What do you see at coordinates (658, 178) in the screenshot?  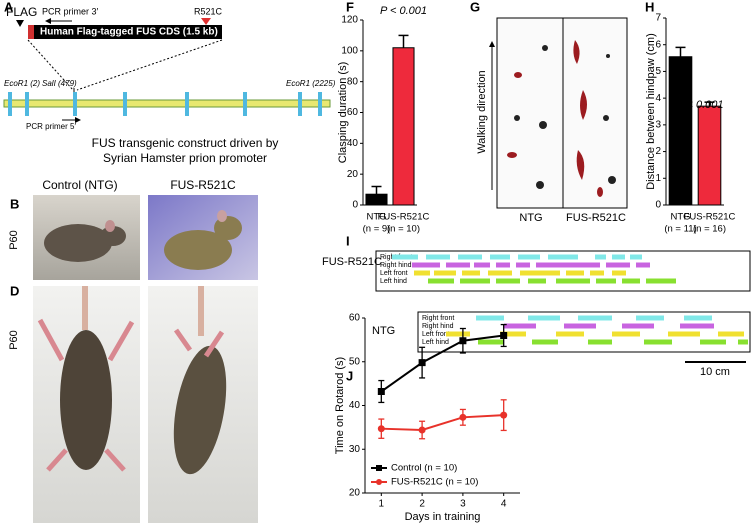 I see `y-tick-label: 1` at bounding box center [658, 178].